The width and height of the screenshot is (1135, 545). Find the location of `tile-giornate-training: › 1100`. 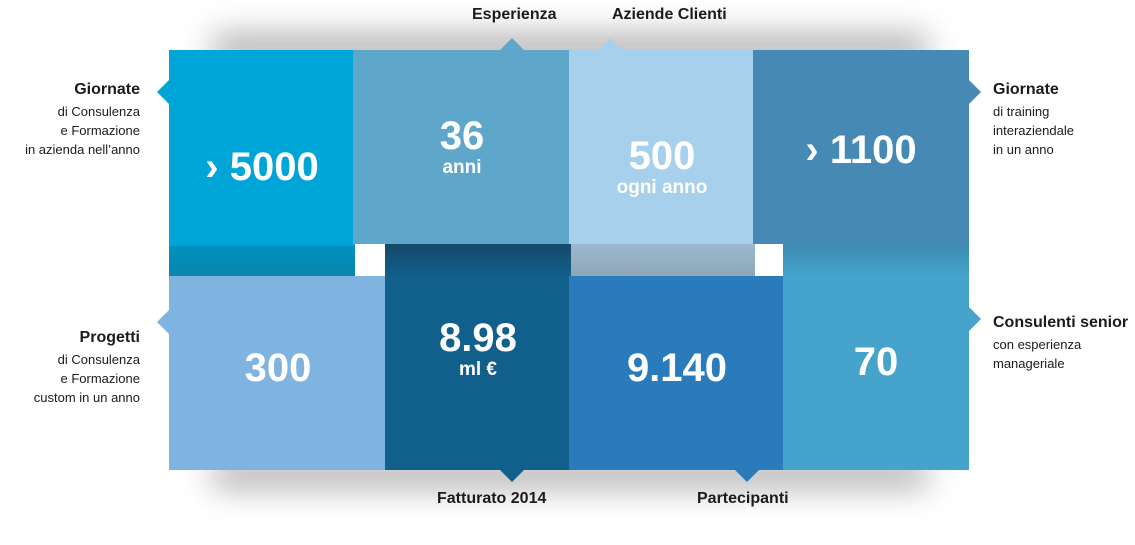

tile-giornate-training: › 1100 is located at coordinates (861, 147).